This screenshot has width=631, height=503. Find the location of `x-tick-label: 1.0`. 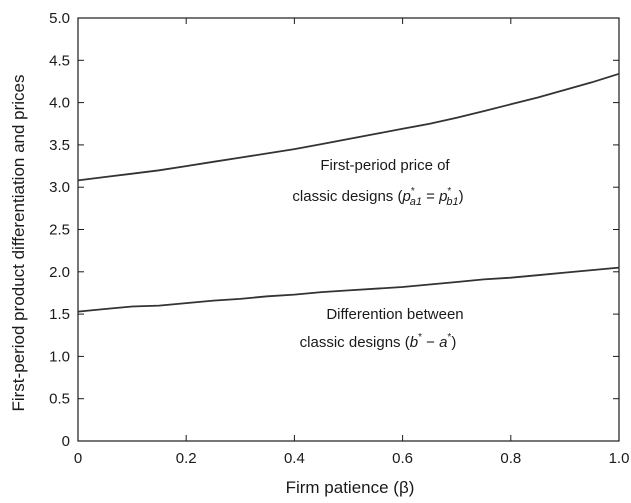

x-tick-label: 1.0 is located at coordinates (619, 458).